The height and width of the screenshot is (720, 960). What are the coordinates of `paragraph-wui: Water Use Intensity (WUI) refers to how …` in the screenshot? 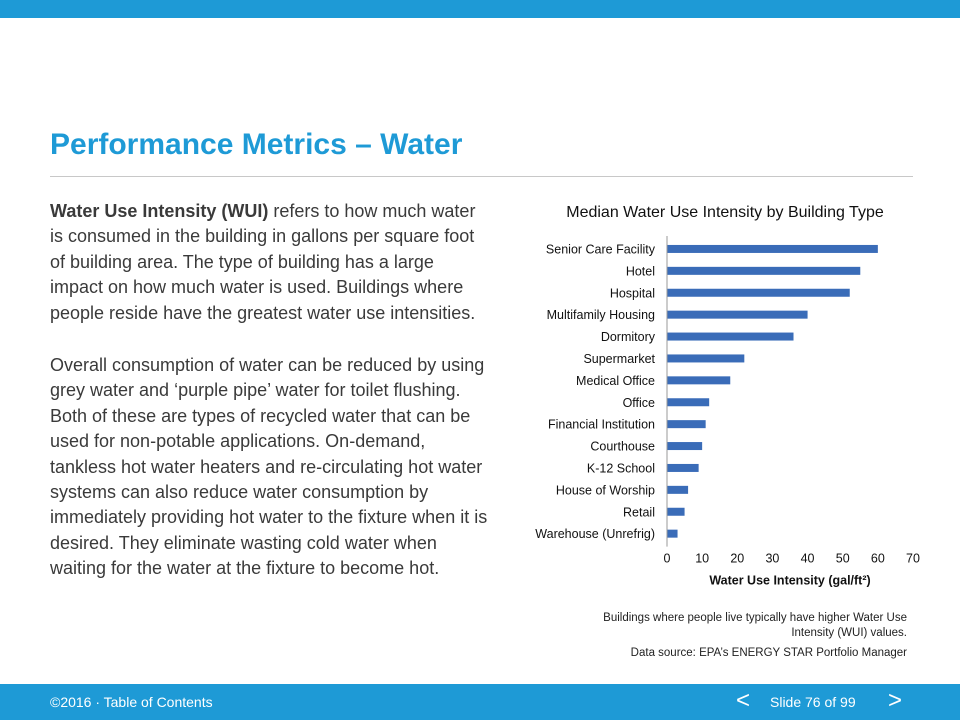 It's located at (270, 262).